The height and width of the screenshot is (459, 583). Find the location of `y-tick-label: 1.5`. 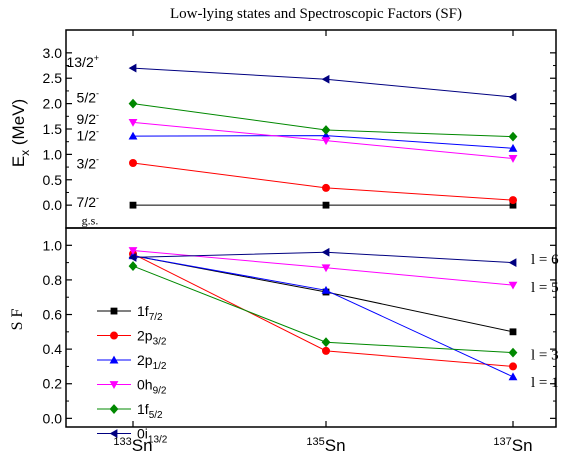

y-tick-label: 1.5 is located at coordinates (53, 129).